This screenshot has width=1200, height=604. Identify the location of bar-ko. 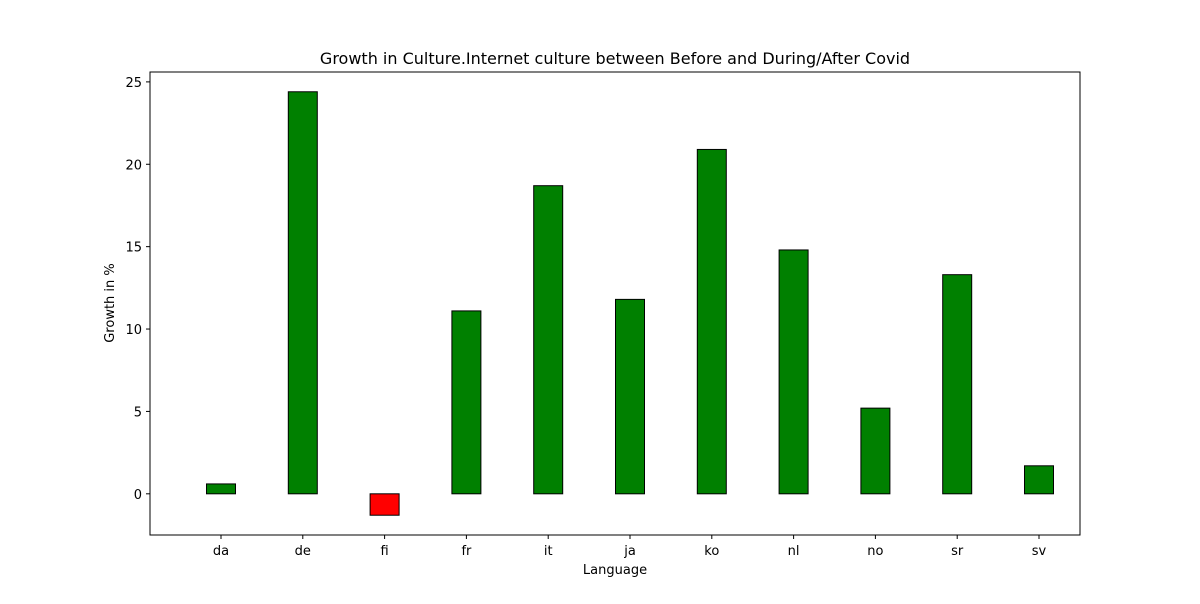
(711, 321).